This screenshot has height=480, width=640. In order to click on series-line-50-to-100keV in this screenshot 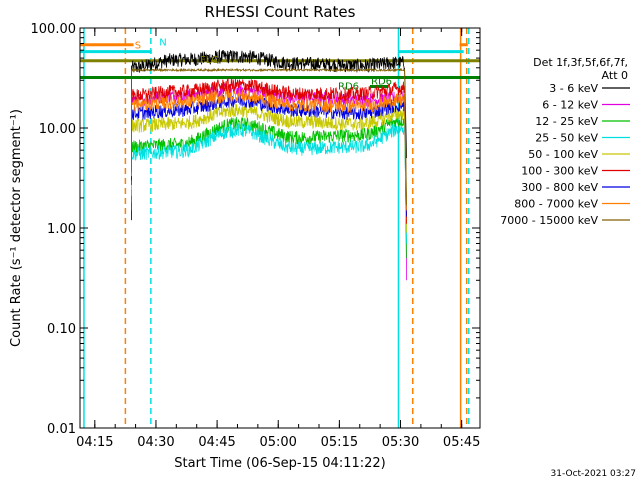, I will do `click(269, 168)`.